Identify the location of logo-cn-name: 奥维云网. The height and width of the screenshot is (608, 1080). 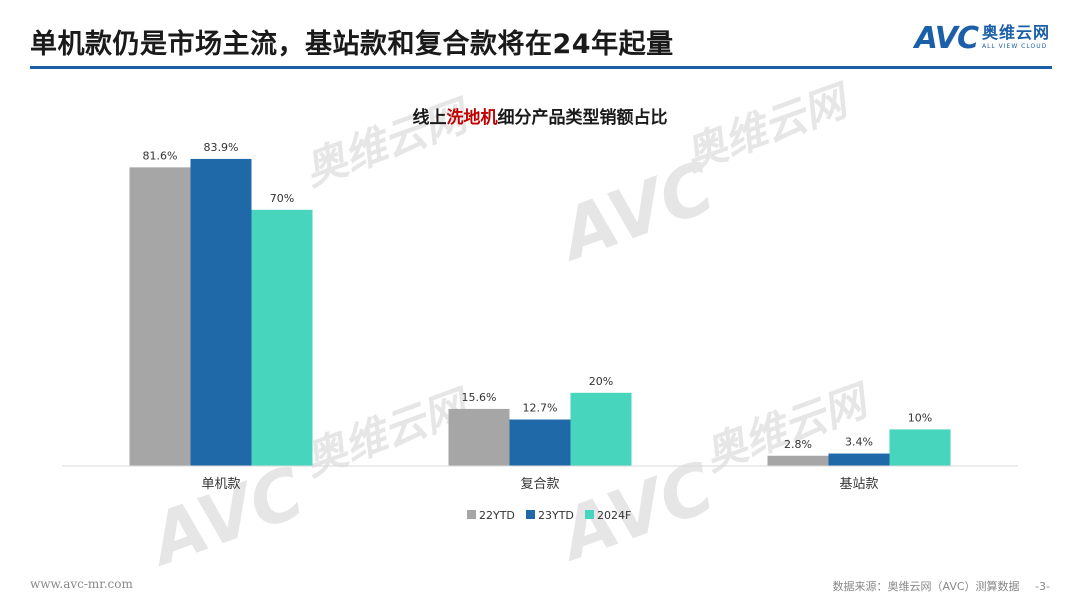
(1015, 32).